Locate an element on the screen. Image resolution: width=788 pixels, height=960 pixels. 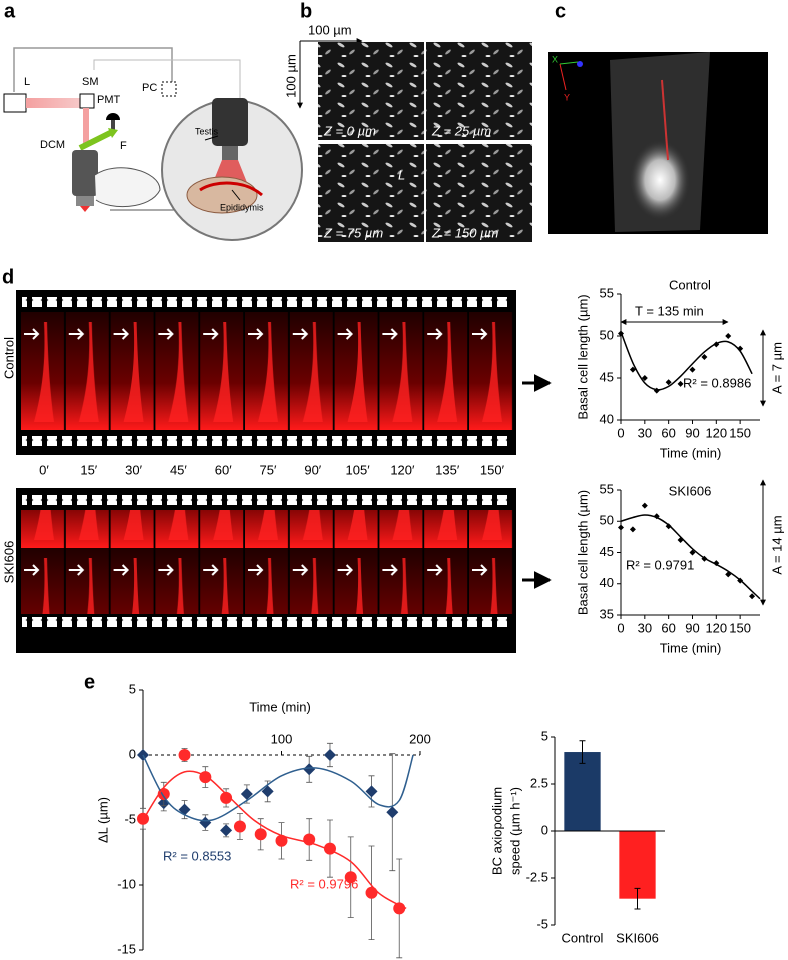
annotation: R² = 0.9791 is located at coordinates (660, 564).